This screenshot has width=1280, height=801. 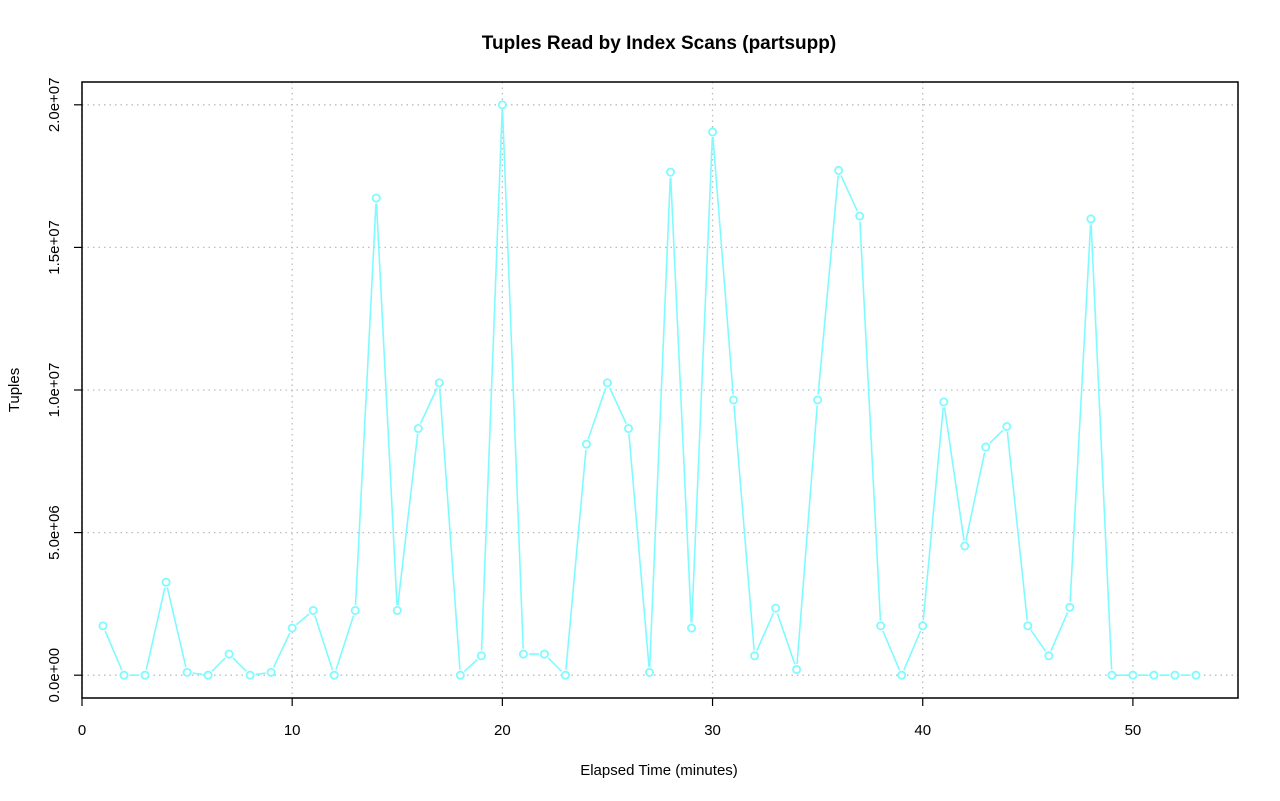 What do you see at coordinates (54, 675) in the screenshot?
I see `y-tick-label: 0.0e+00` at bounding box center [54, 675].